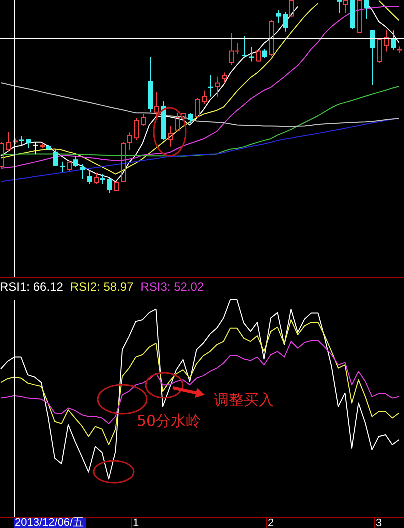 The height and width of the screenshot is (528, 404). I want to click on annotation: 50分水岭, so click(169, 421).